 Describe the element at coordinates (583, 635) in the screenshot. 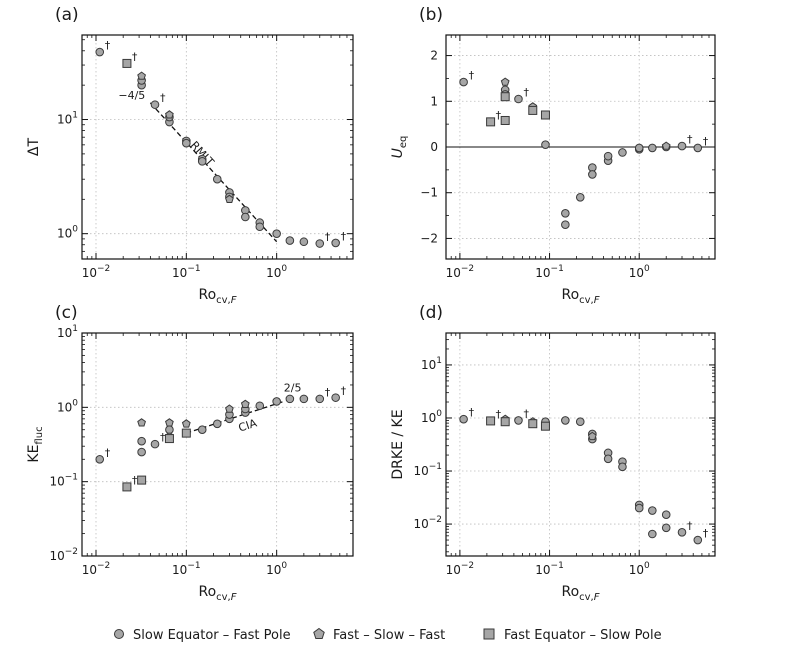

I see `legend-label: Fast Equator – Slow Pole` at that location.